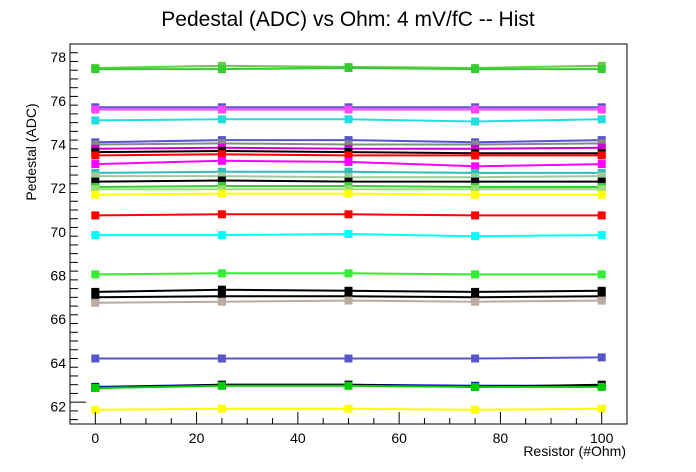 The image size is (696, 472). I want to click on y-tick-label: 78, so click(58, 57).